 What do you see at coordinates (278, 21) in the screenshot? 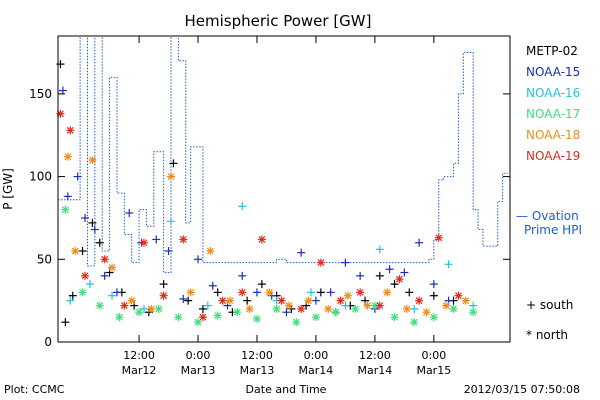
I see `chart-title: Hemispheric Power [GW]` at bounding box center [278, 21].